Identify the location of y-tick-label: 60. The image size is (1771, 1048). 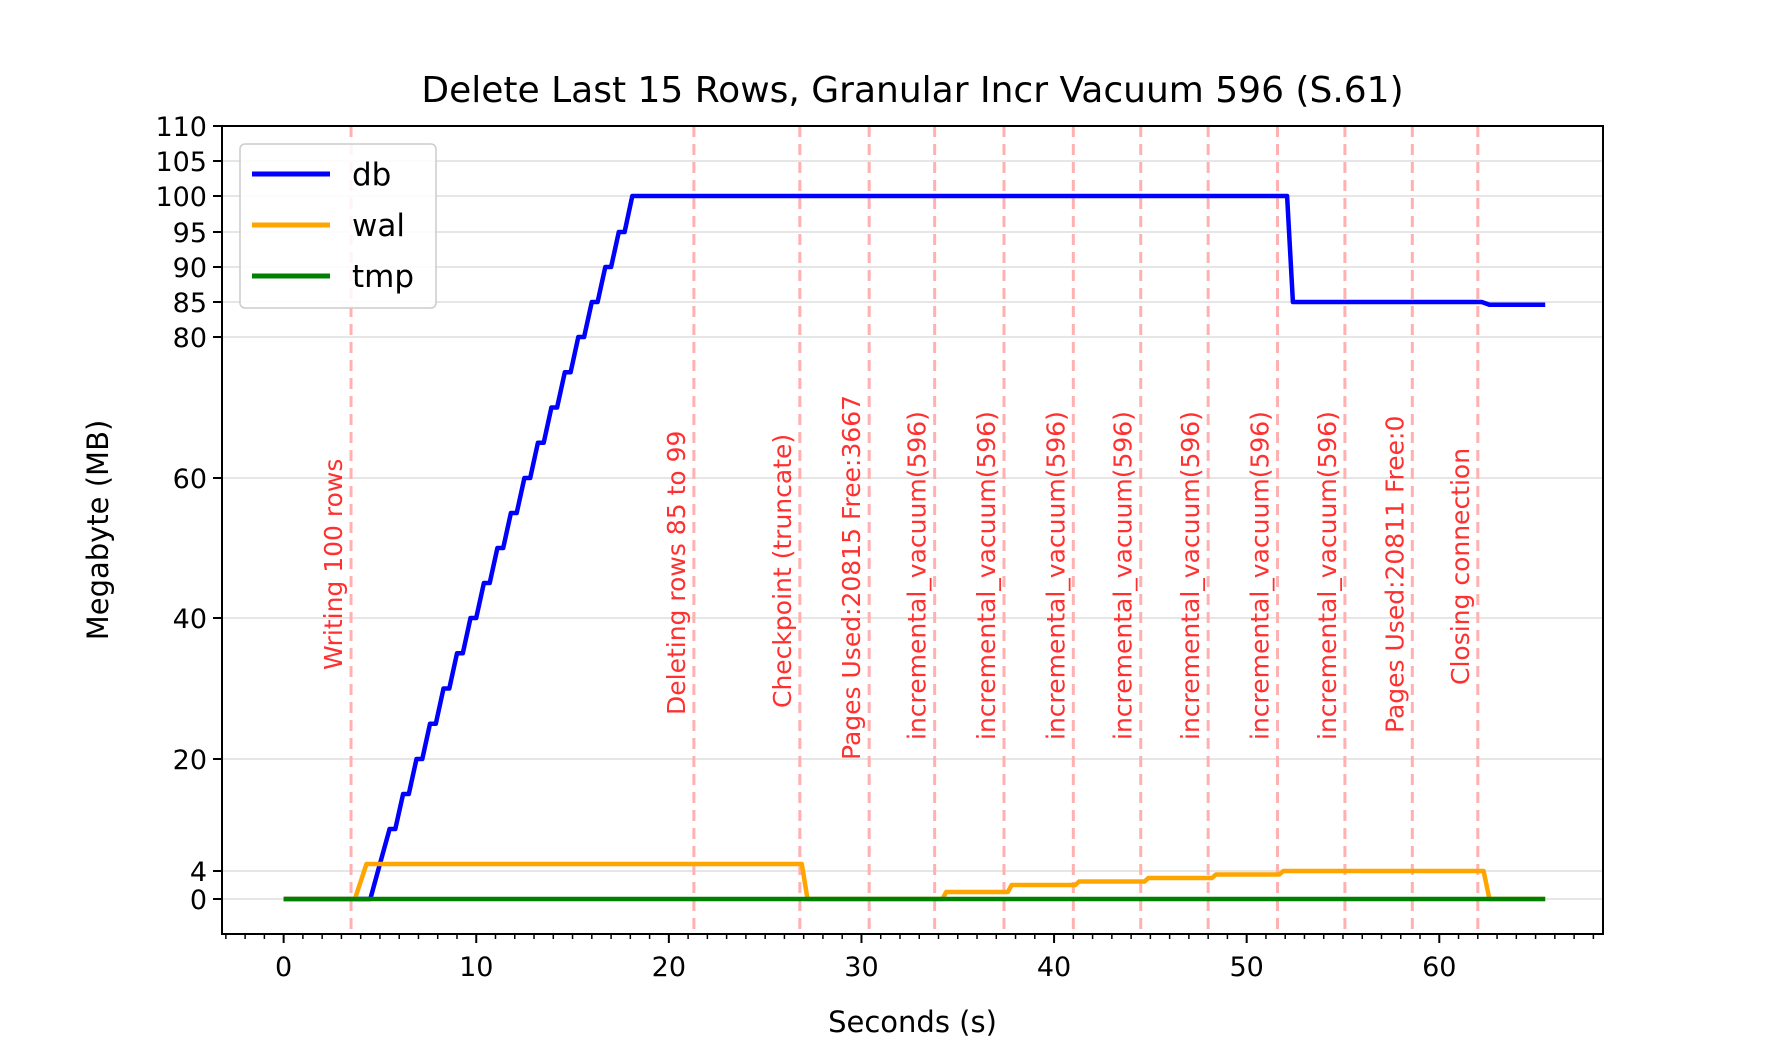
(190, 479).